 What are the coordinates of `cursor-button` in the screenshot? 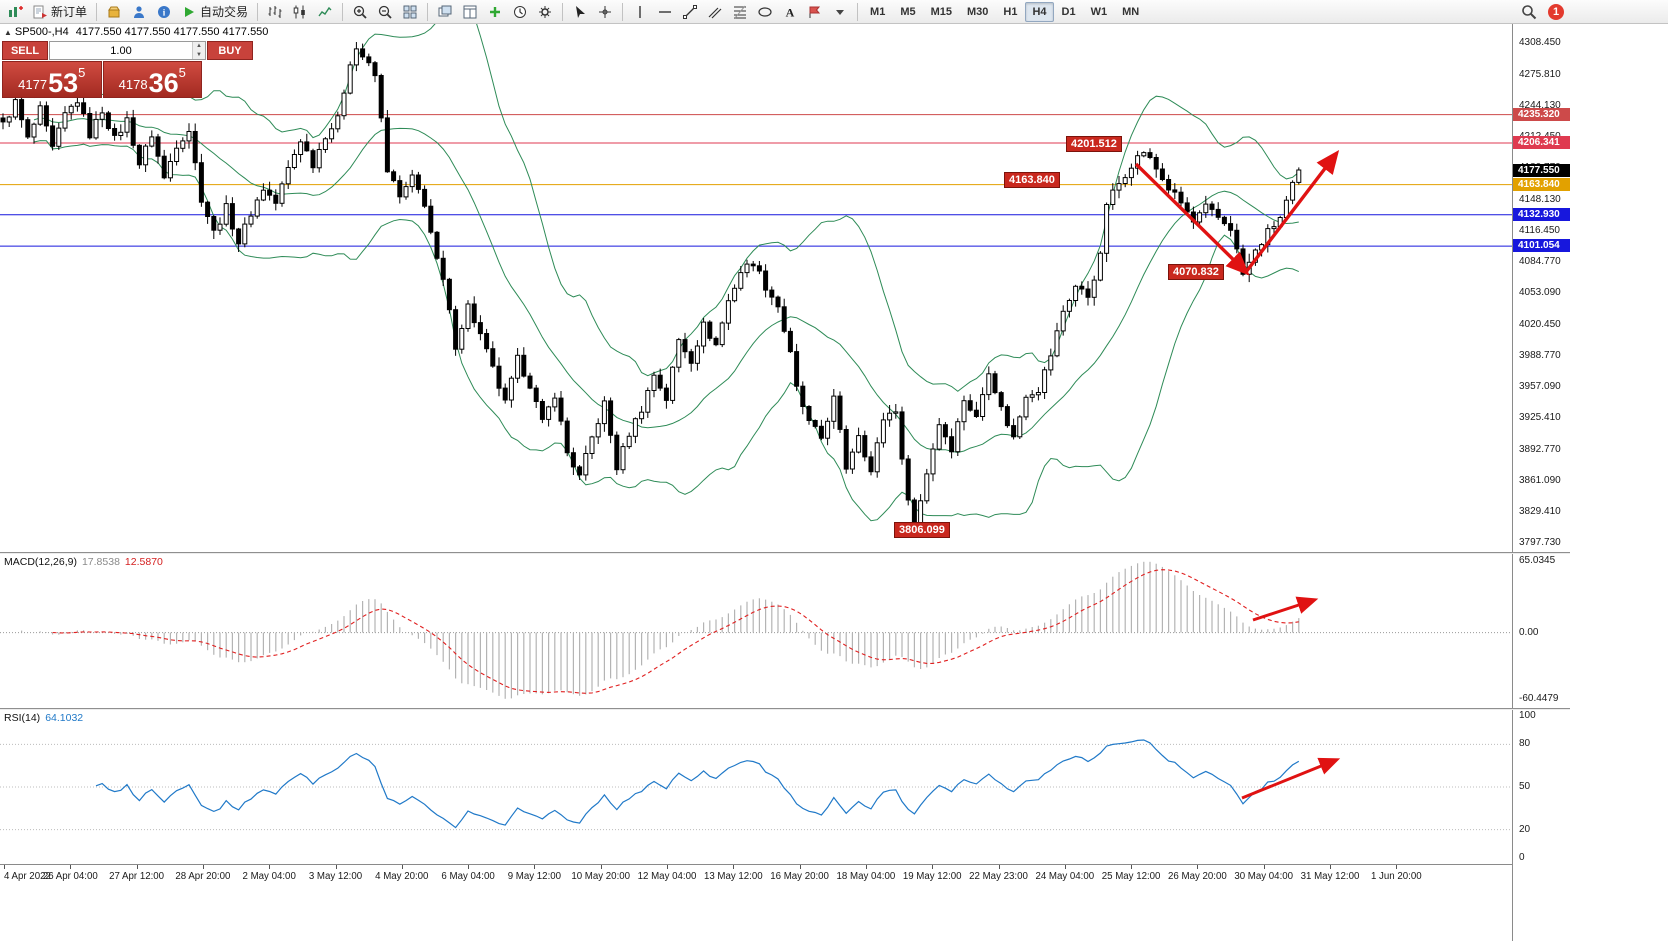 It's located at (580, 12).